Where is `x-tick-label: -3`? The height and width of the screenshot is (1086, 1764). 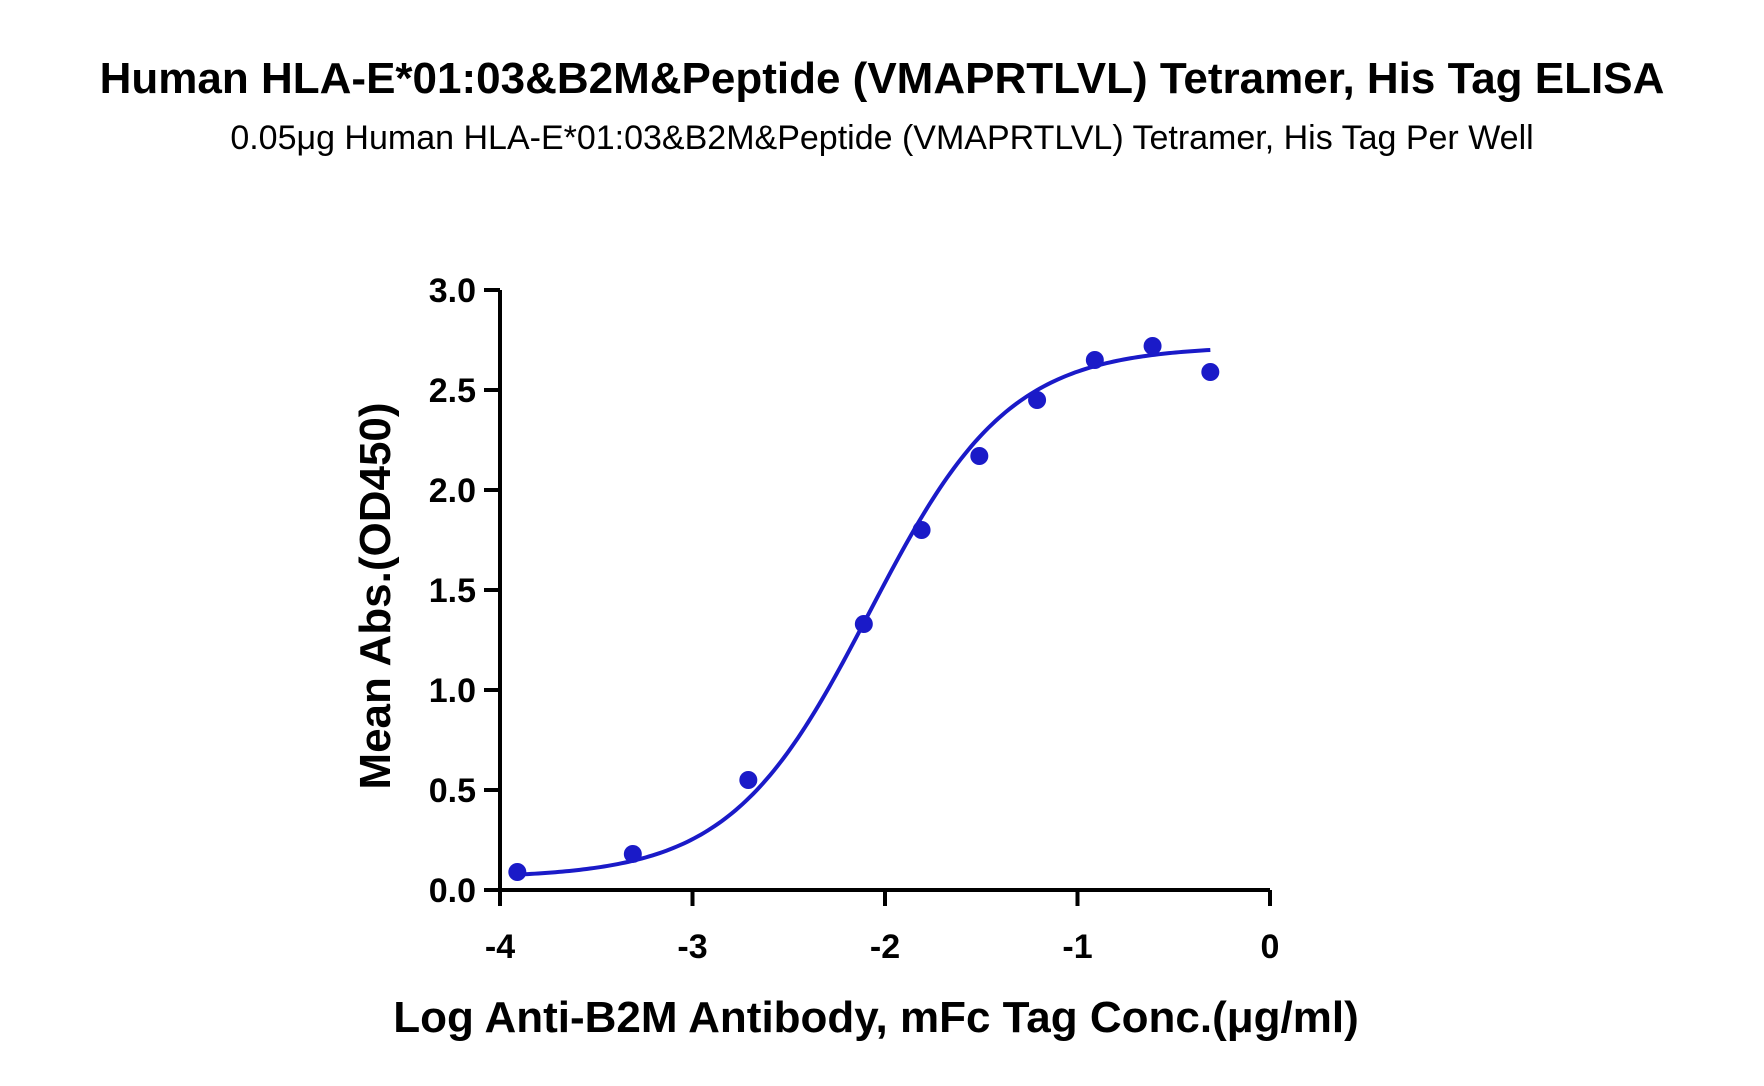 x-tick-label: -3 is located at coordinates (692, 947).